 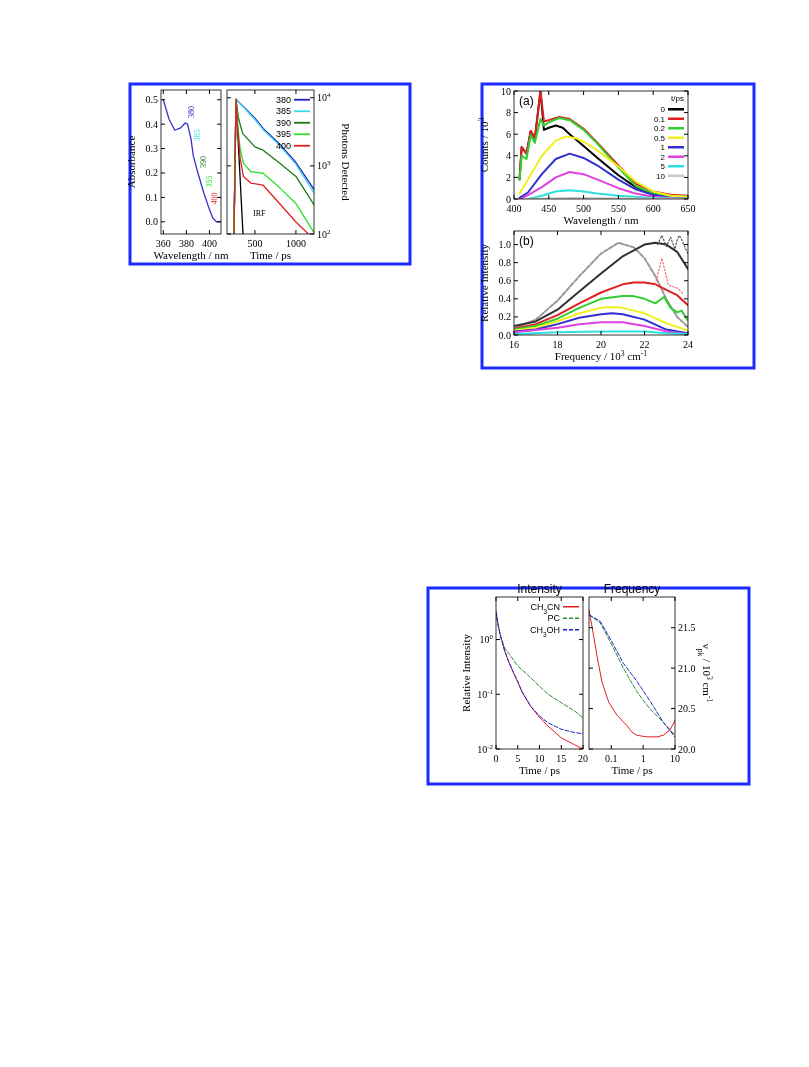 What do you see at coordinates (295, 243) in the screenshot?
I see `x-tick-label: 1000` at bounding box center [295, 243].